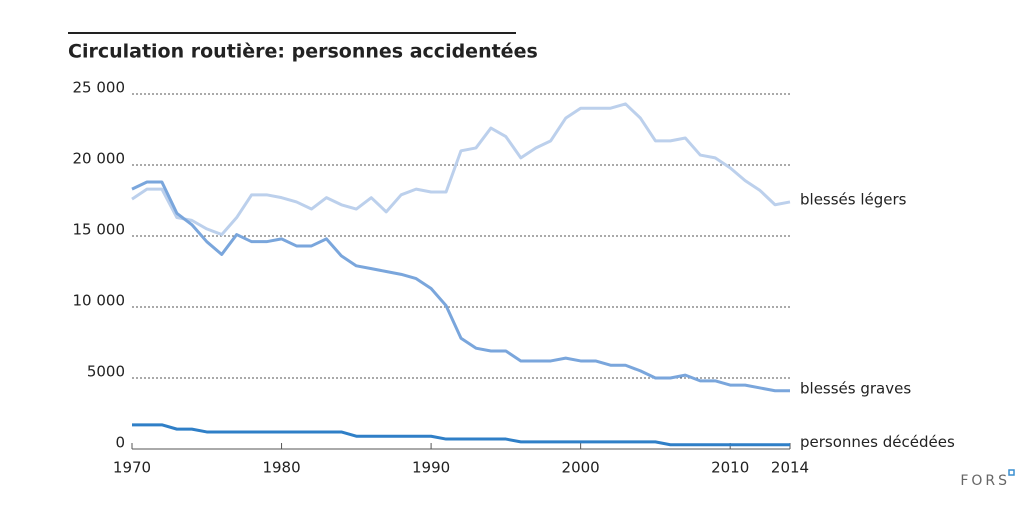  I want to click on y-tick-label: 10 000, so click(99, 301).